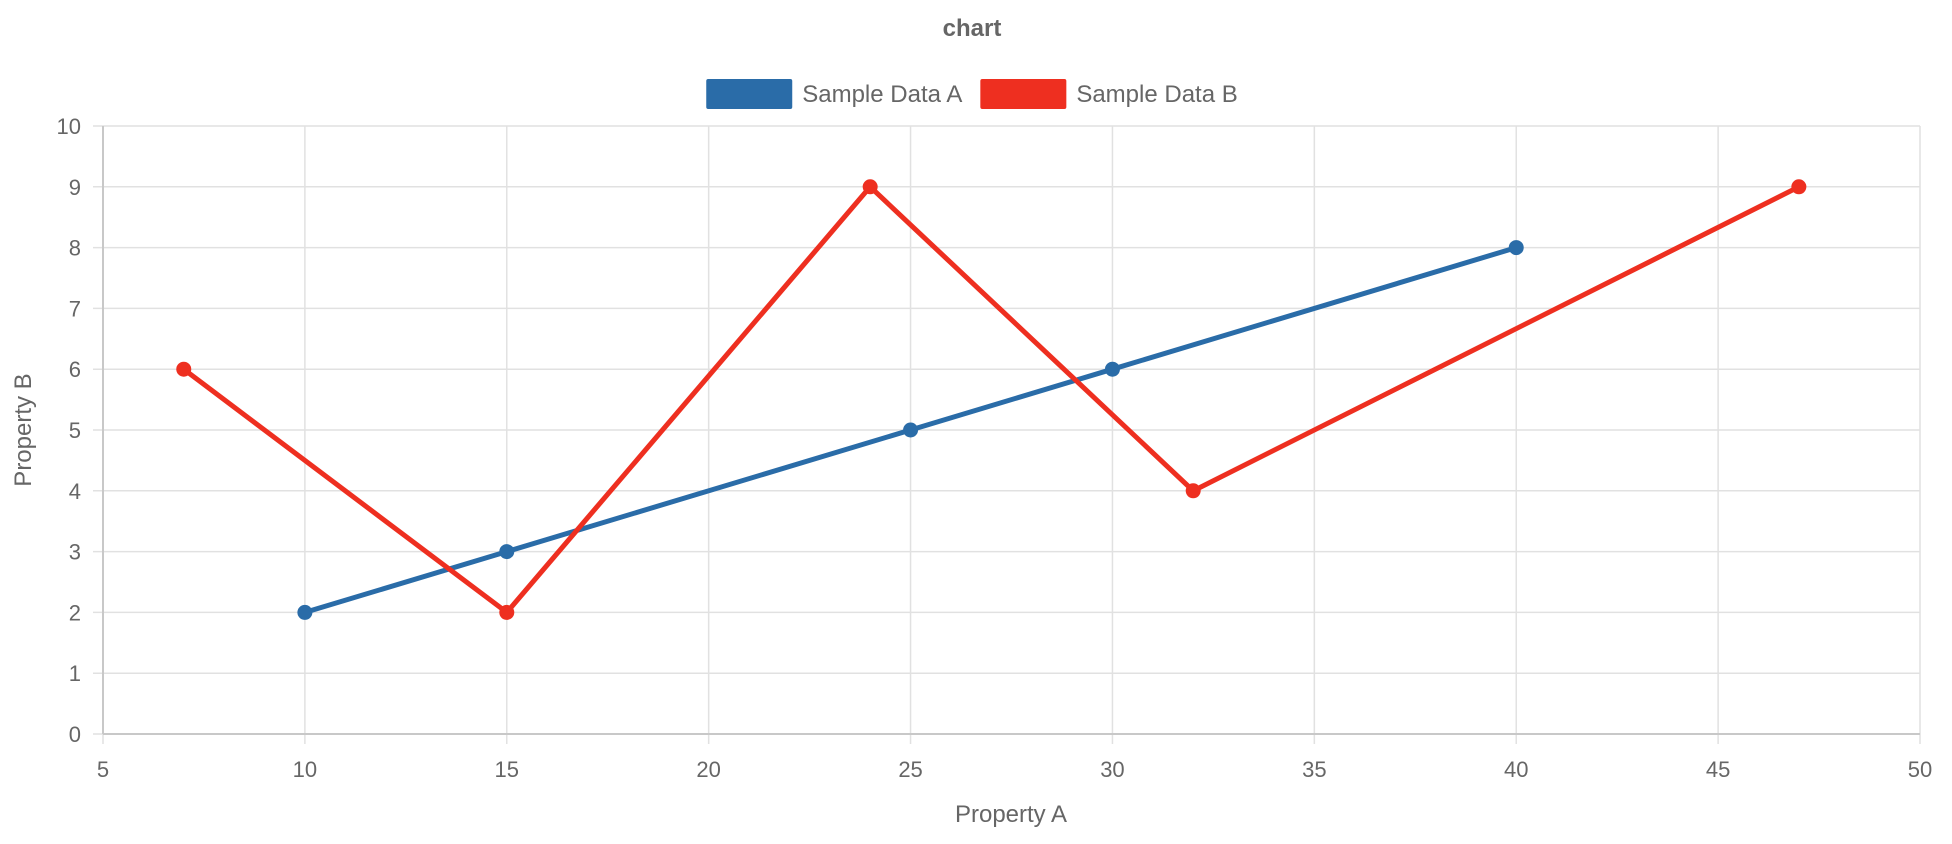 The width and height of the screenshot is (1952, 844). I want to click on y-tick-label: 3, so click(75, 552).